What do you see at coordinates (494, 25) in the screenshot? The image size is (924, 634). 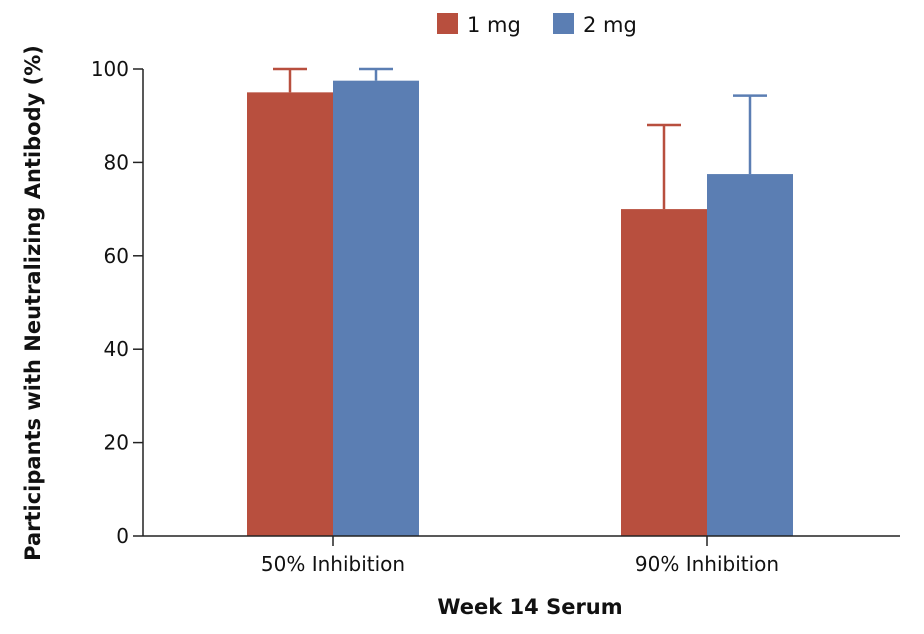 I see `legend-label: 1 mg` at bounding box center [494, 25].